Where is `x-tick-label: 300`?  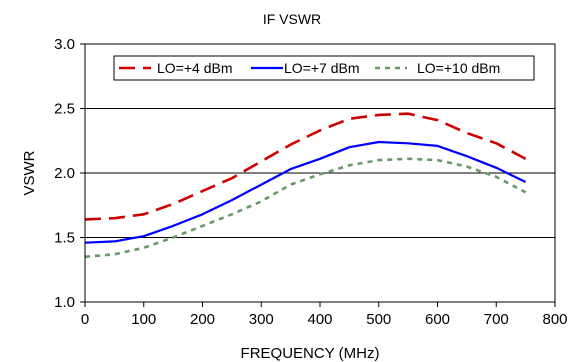 x-tick-label: 300 is located at coordinates (261, 319).